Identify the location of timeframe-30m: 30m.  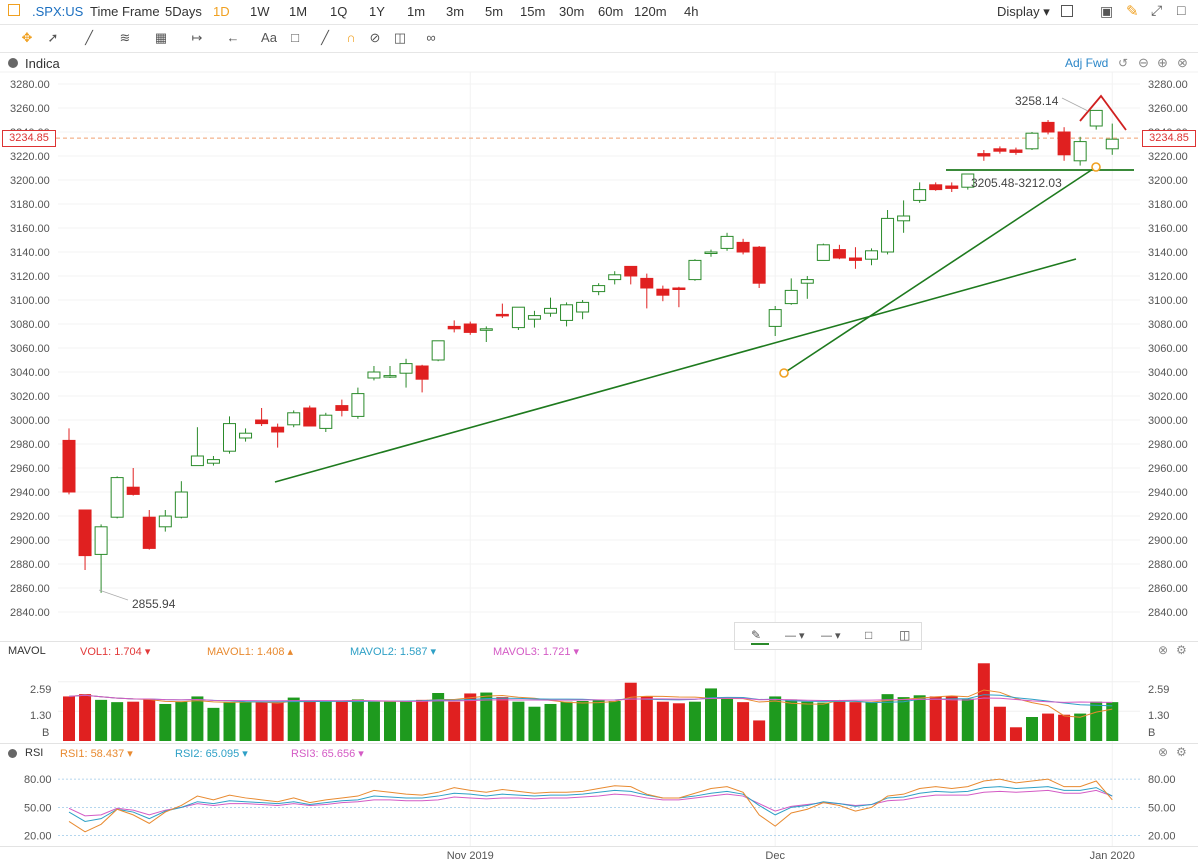
(572, 11).